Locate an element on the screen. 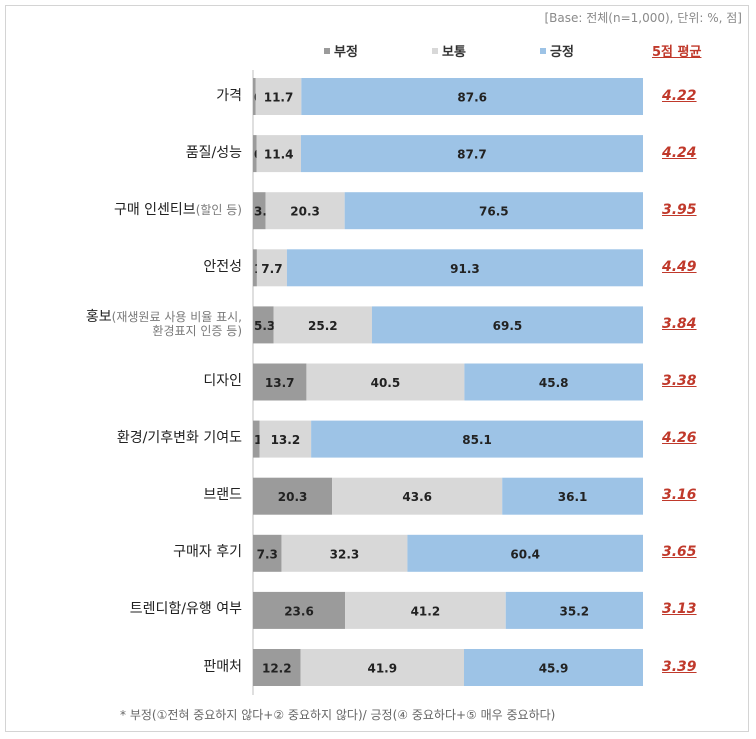  data-label-positive-6: 85.1 is located at coordinates (477, 440).